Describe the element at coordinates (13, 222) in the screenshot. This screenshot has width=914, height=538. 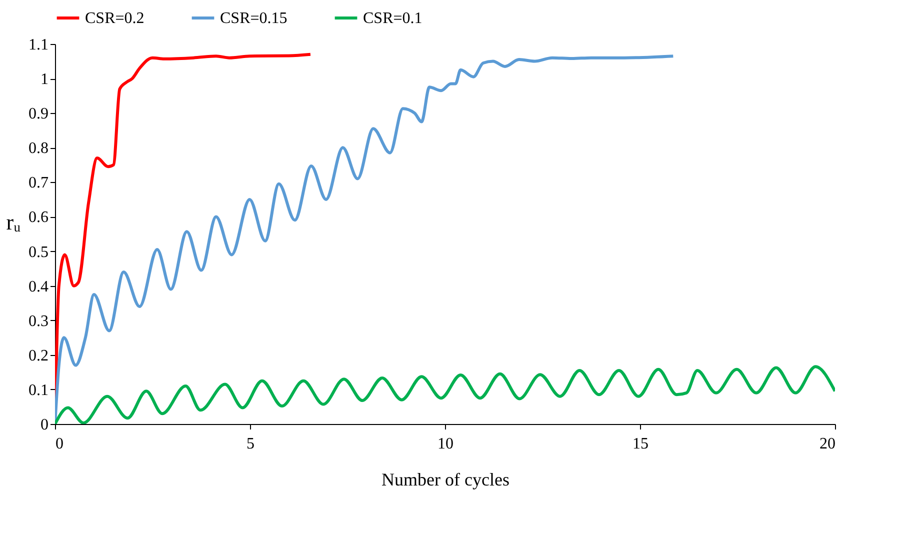
I see `y-axis-title: rᵤ` at that location.